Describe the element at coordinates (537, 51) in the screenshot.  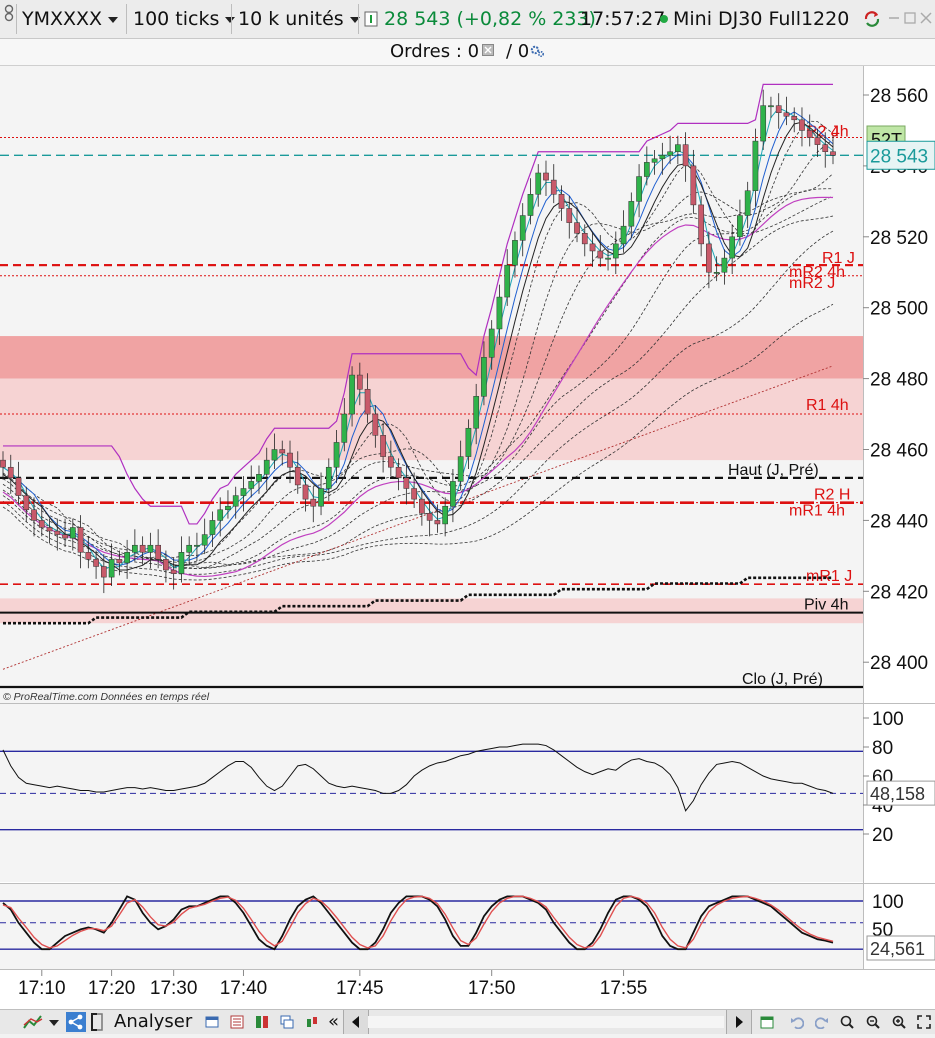
I see `settings-icon` at that location.